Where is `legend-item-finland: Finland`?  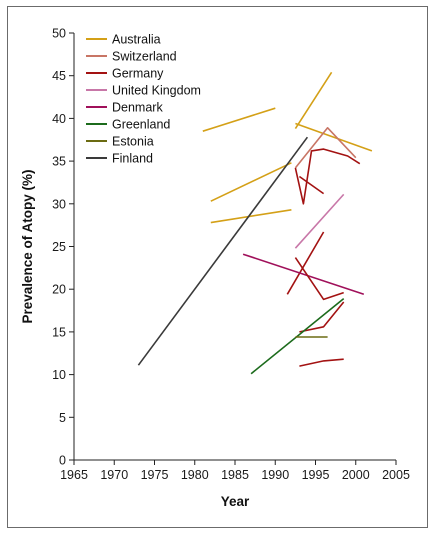
legend-item-finland: Finland is located at coordinates (119, 159).